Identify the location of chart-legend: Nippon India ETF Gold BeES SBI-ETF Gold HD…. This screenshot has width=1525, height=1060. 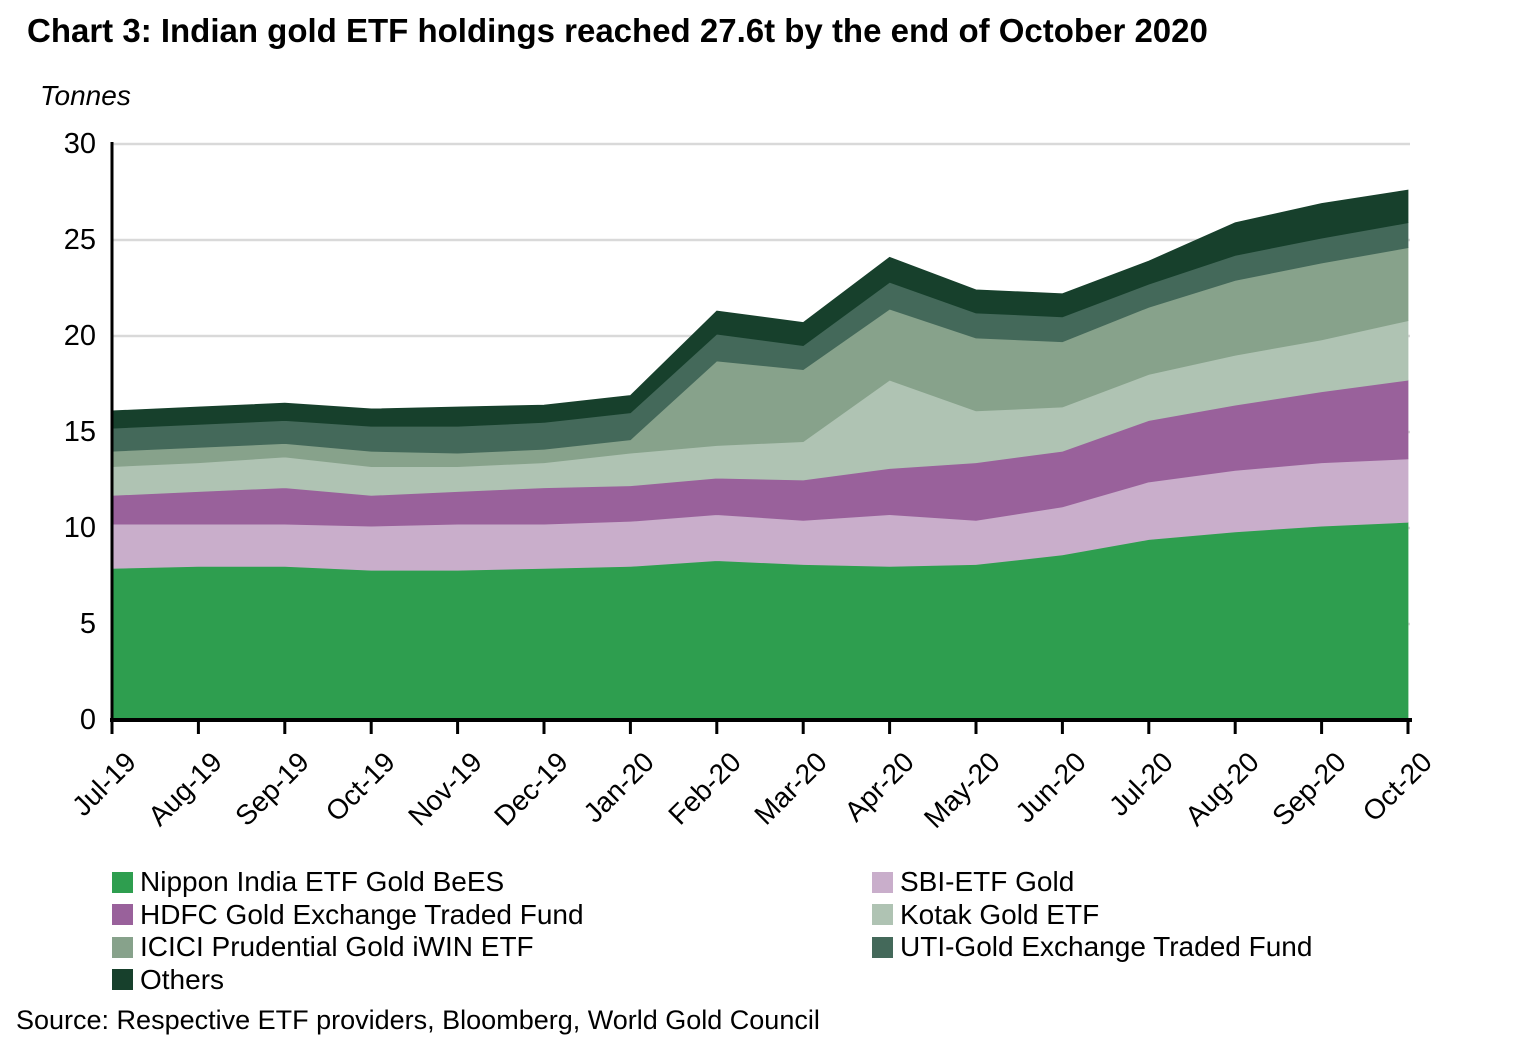
(712, 931).